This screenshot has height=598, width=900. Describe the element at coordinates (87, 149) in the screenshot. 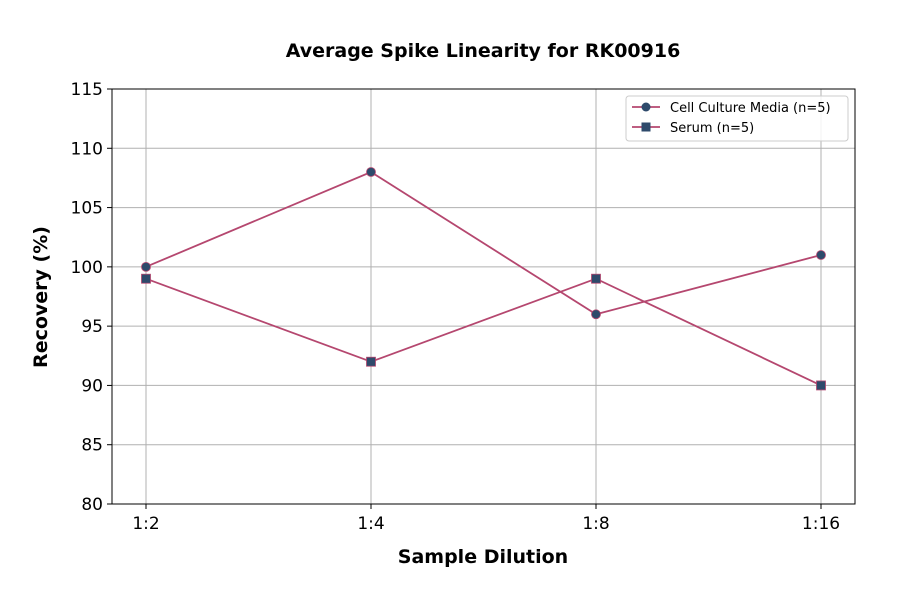

I see `y-tick-label: 110` at that location.